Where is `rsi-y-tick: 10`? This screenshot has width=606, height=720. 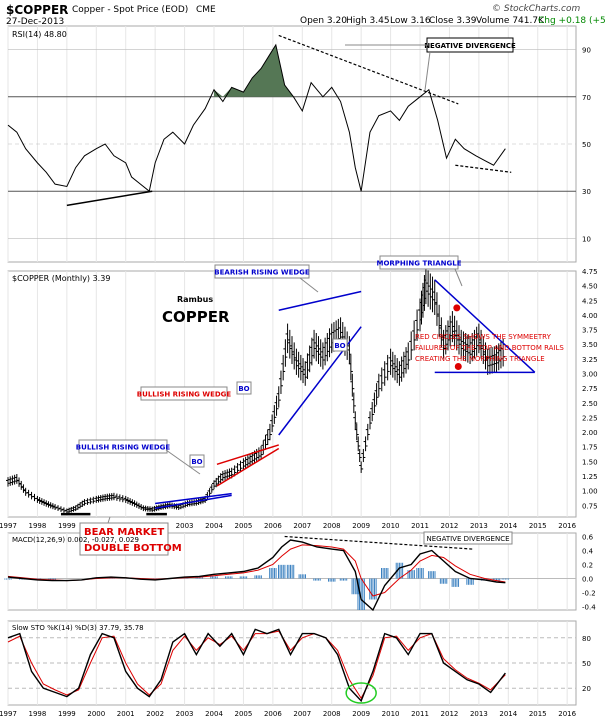
rsi-y-tick: 10 is located at coordinates (586, 239).